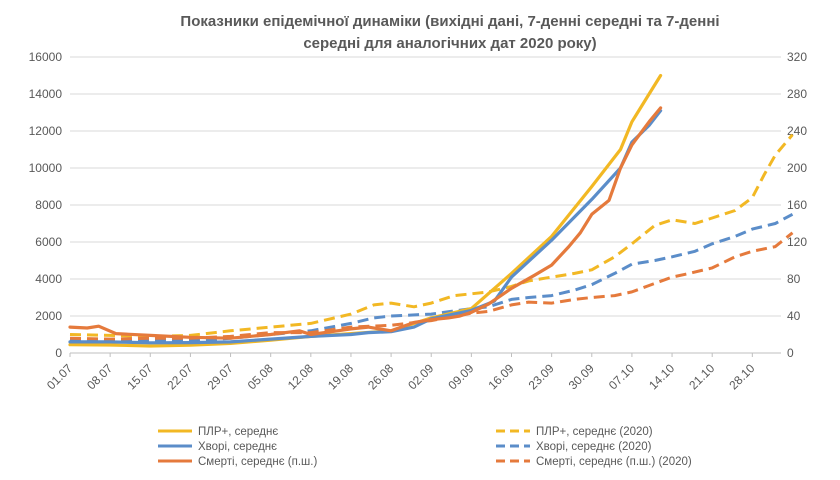 Image resolution: width=840 pixels, height=480 pixels. I want to click on right-axis-tick-label: 40, so click(794, 316).